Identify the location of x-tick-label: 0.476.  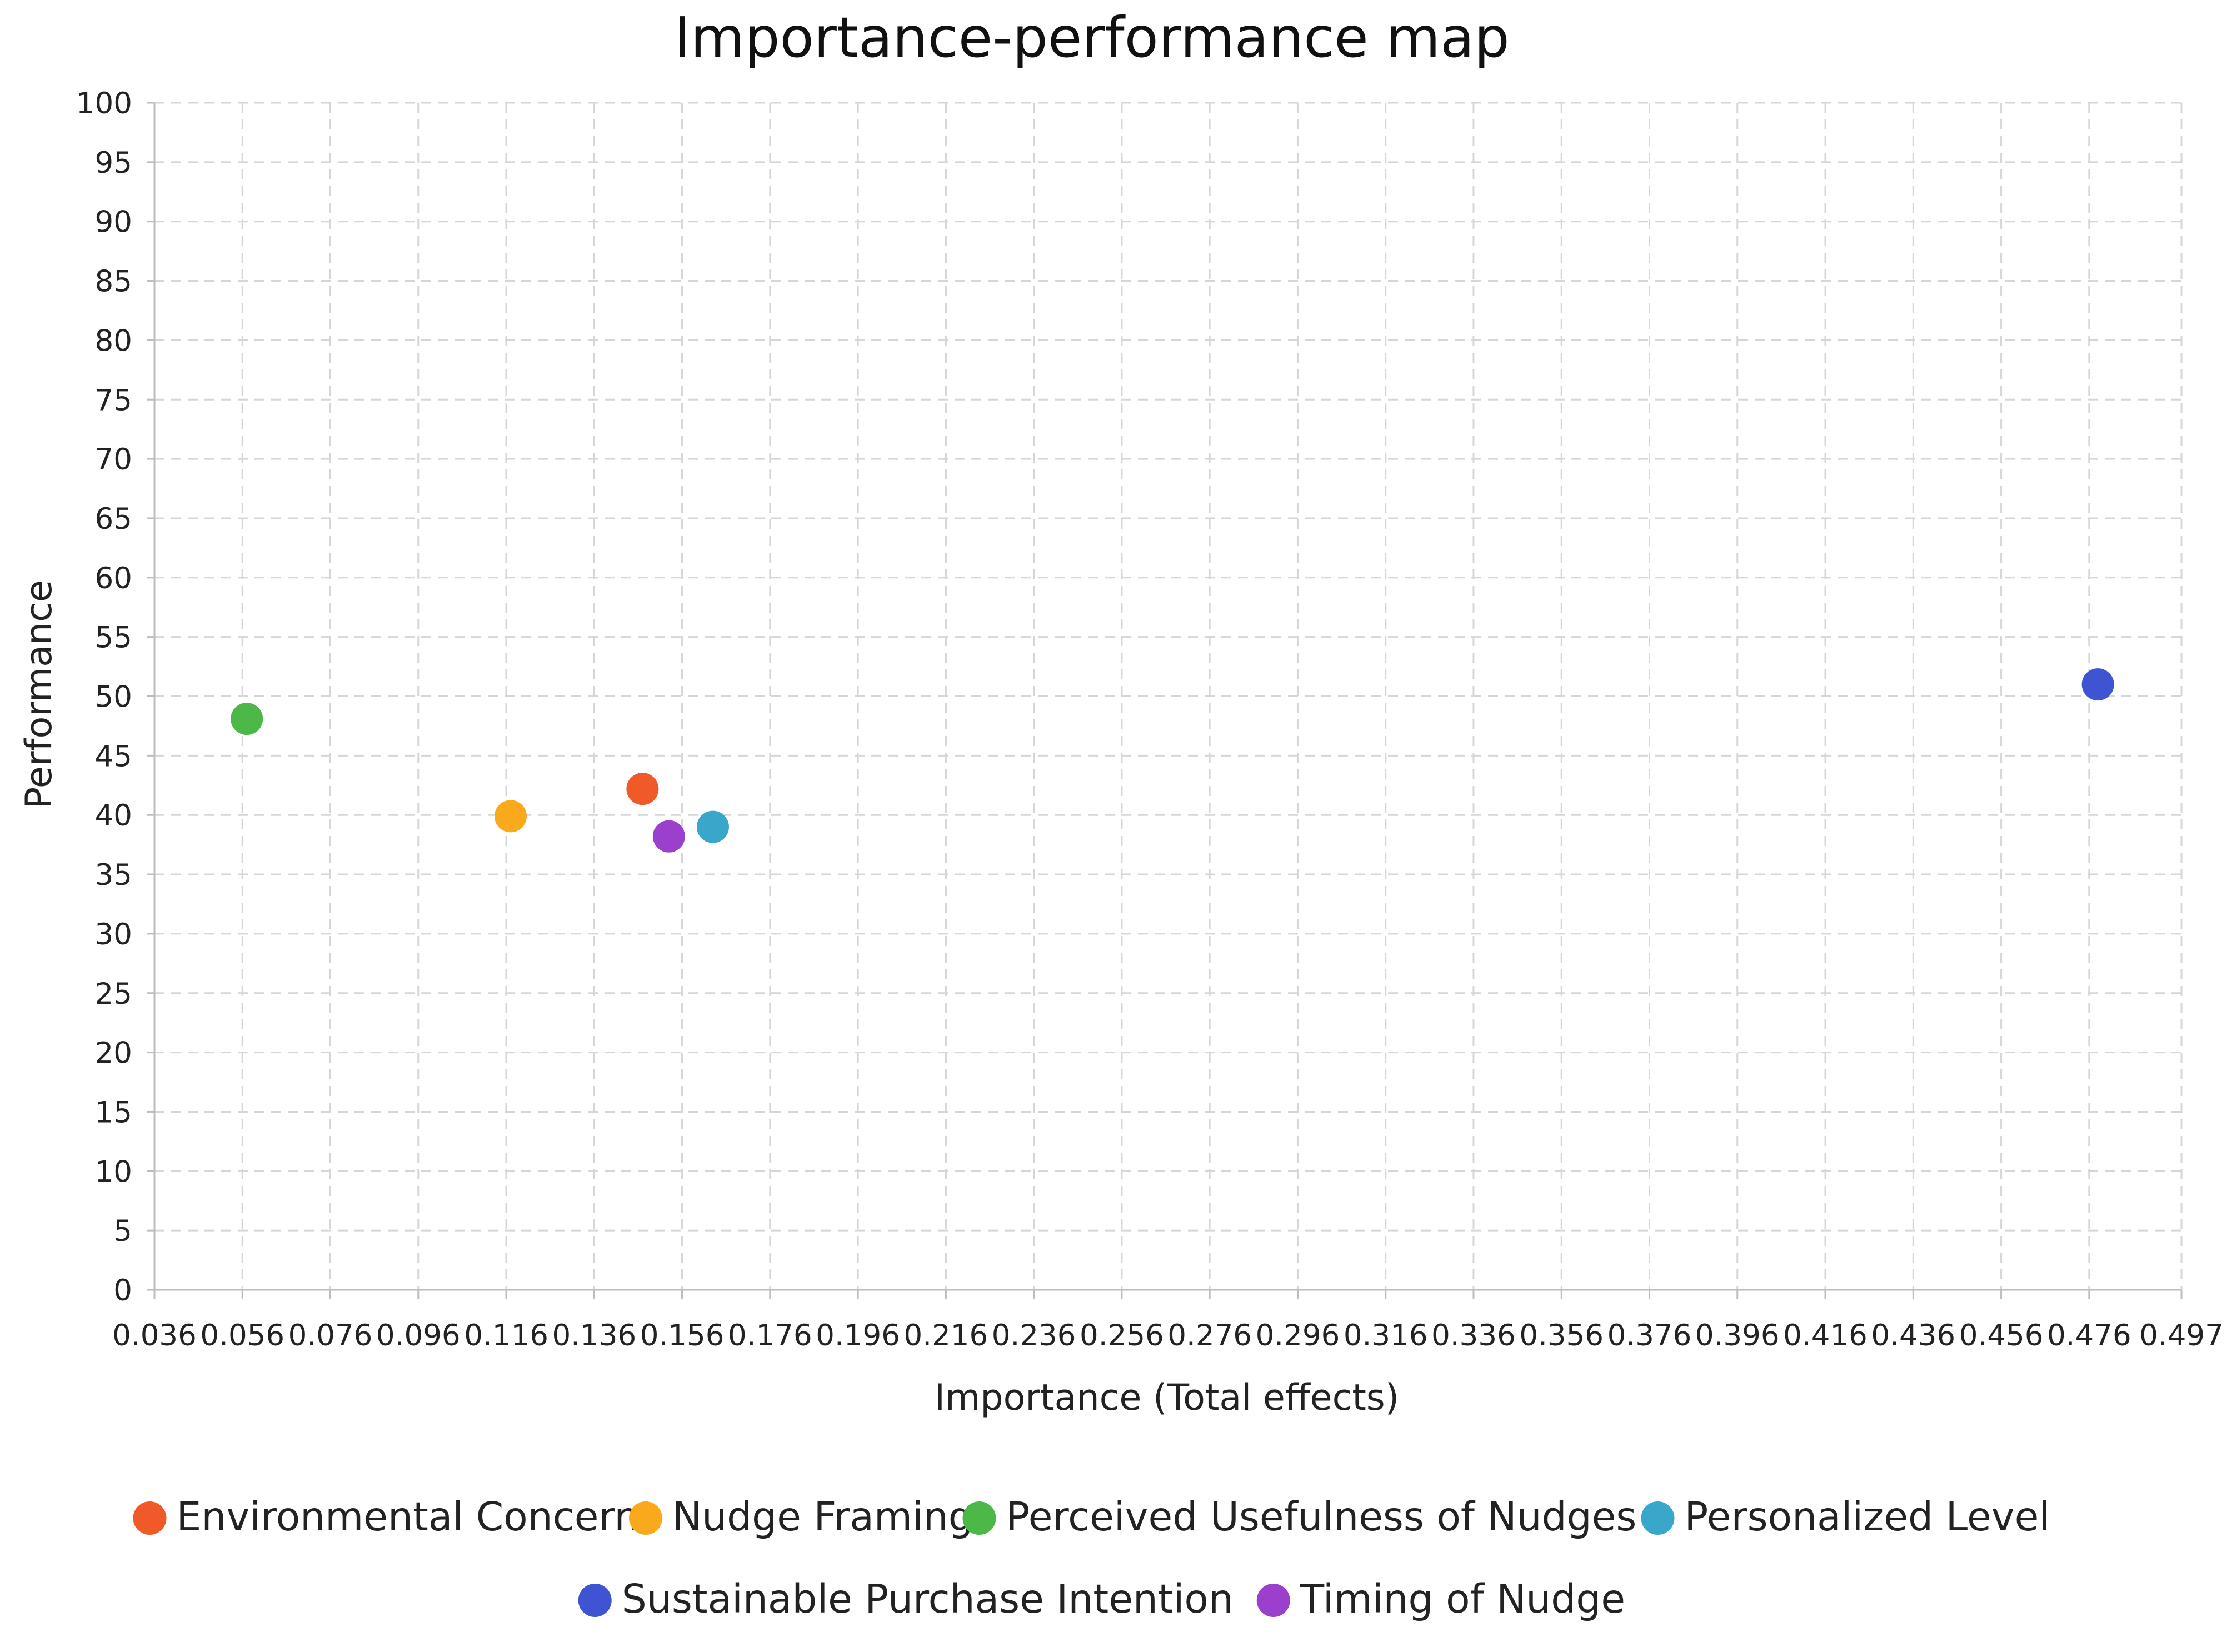
(2089, 1336).